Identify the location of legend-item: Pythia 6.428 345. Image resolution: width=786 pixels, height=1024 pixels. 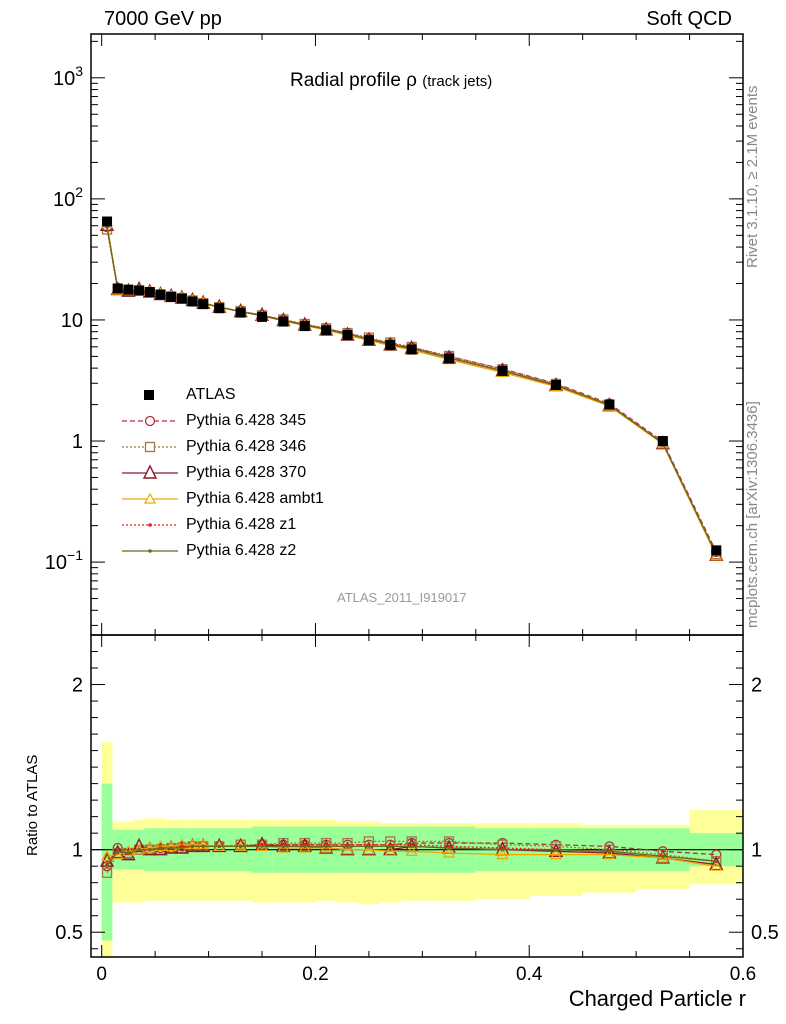
(213, 421).